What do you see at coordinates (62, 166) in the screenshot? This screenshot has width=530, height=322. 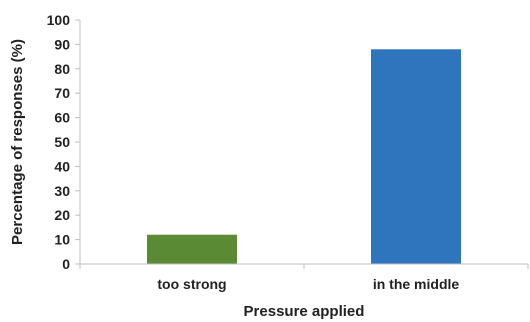 I see `y-tick-label: 40` at bounding box center [62, 166].